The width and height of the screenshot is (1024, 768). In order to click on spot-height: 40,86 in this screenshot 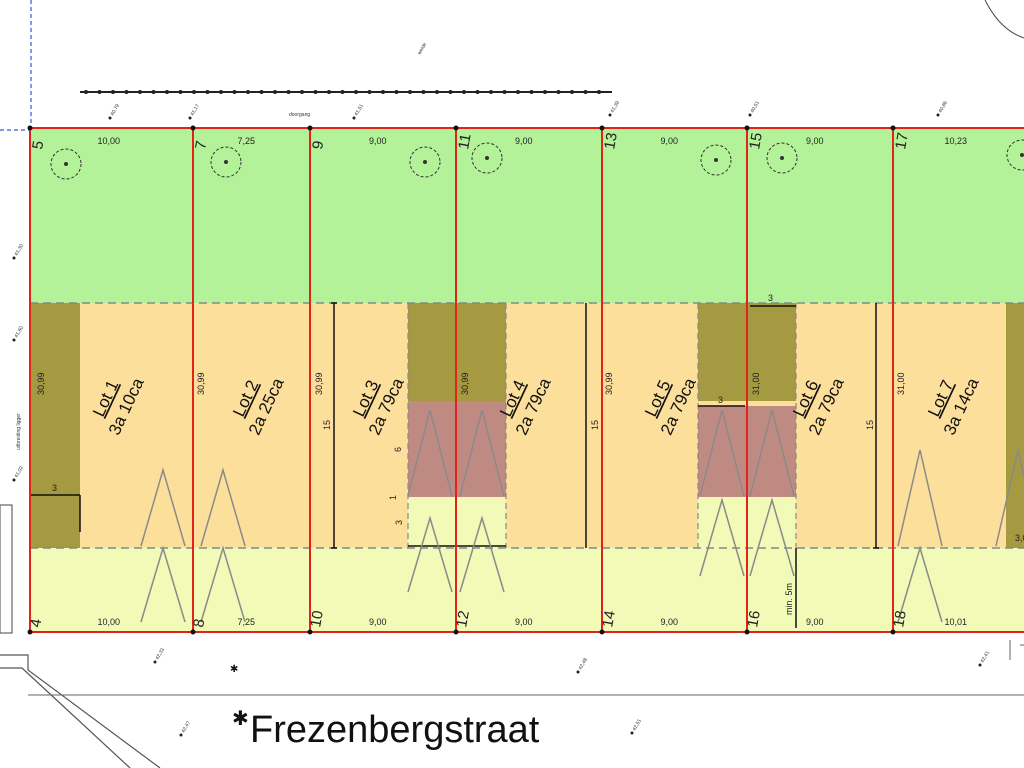, I will do `click(943, 108)`.